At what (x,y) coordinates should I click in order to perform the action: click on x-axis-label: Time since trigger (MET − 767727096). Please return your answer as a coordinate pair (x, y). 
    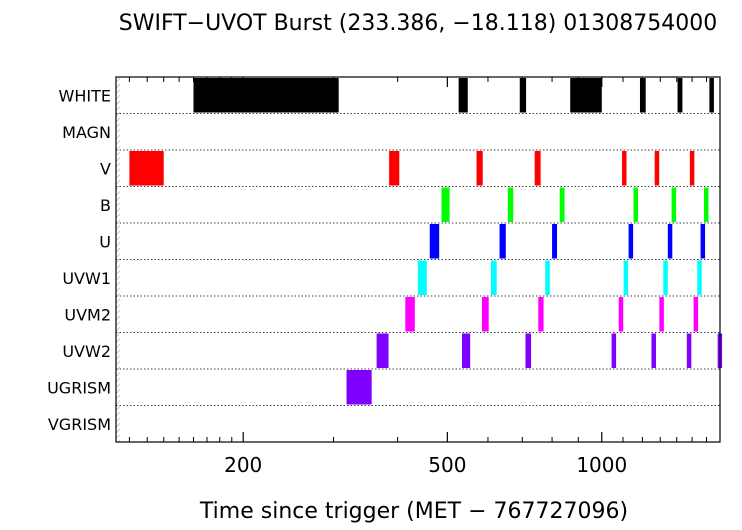
    Looking at the image, I should click on (413, 511).